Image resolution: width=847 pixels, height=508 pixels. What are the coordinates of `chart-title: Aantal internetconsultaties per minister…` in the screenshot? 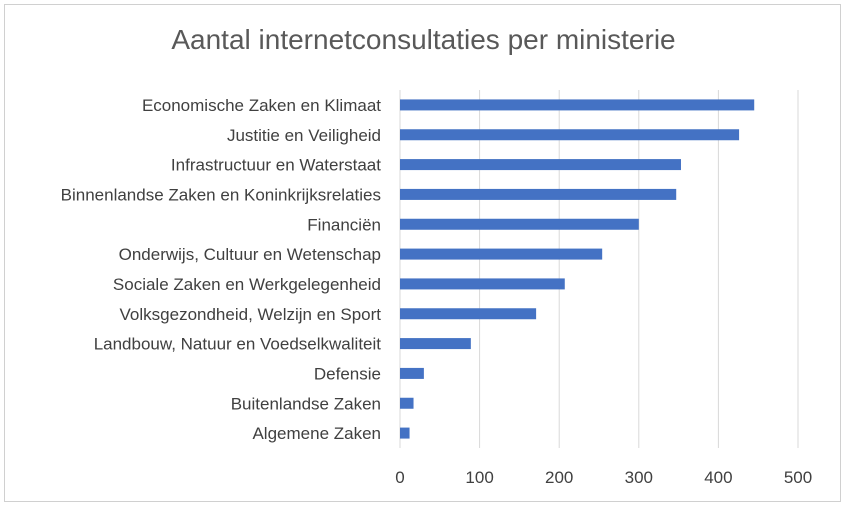 It's located at (423, 39).